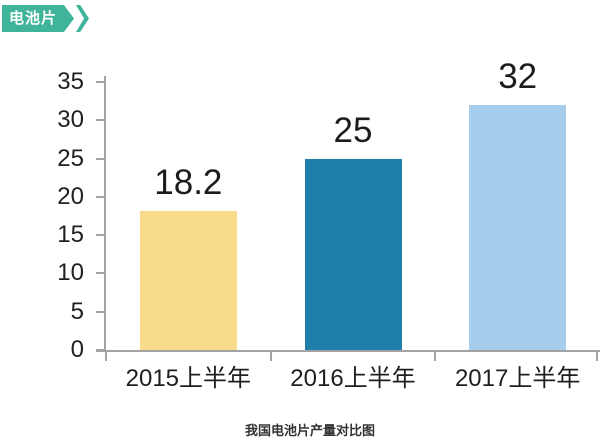 The image size is (600, 448). I want to click on y-axis-tick-label: 30, so click(70, 120).